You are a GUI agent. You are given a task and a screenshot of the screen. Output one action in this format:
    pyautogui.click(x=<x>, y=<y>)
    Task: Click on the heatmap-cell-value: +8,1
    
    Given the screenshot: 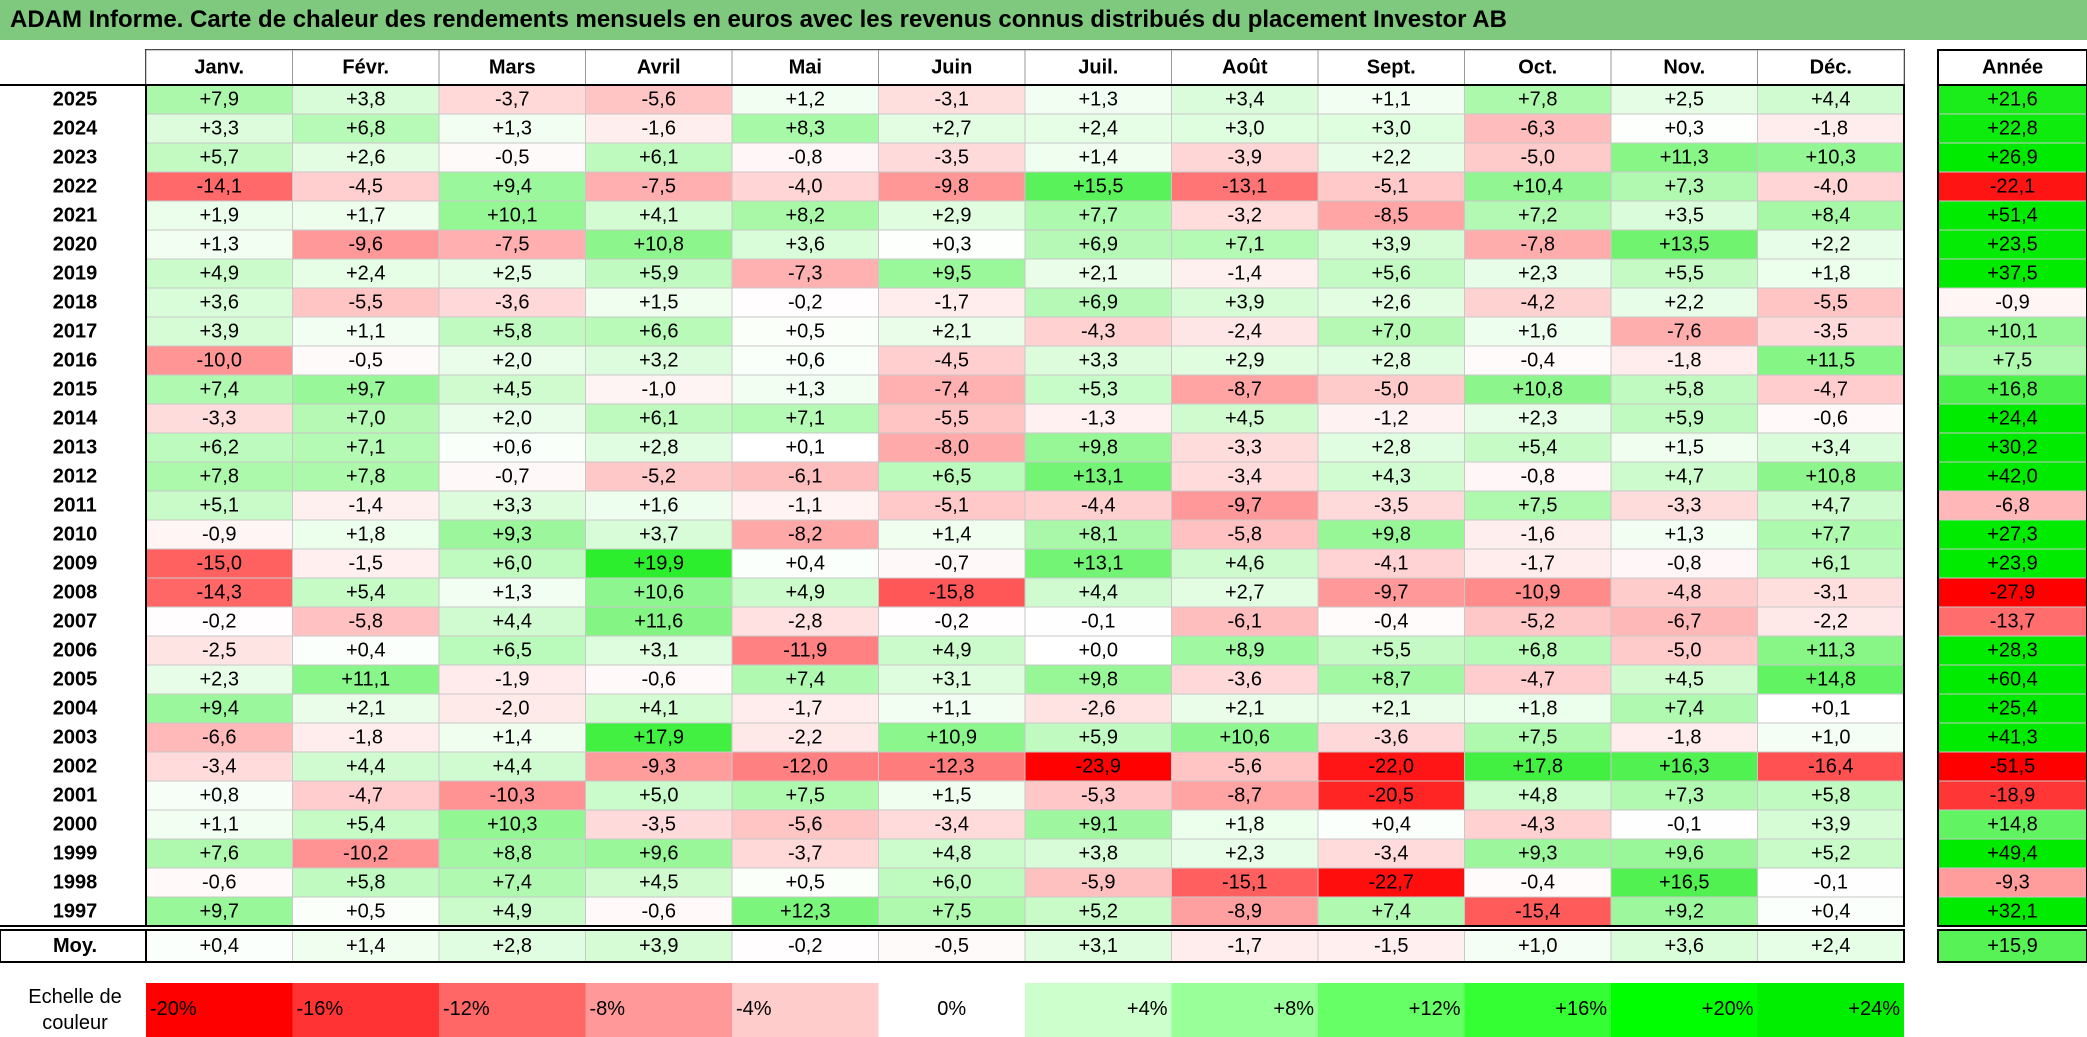 What is the action you would take?
    pyautogui.click(x=1098, y=535)
    